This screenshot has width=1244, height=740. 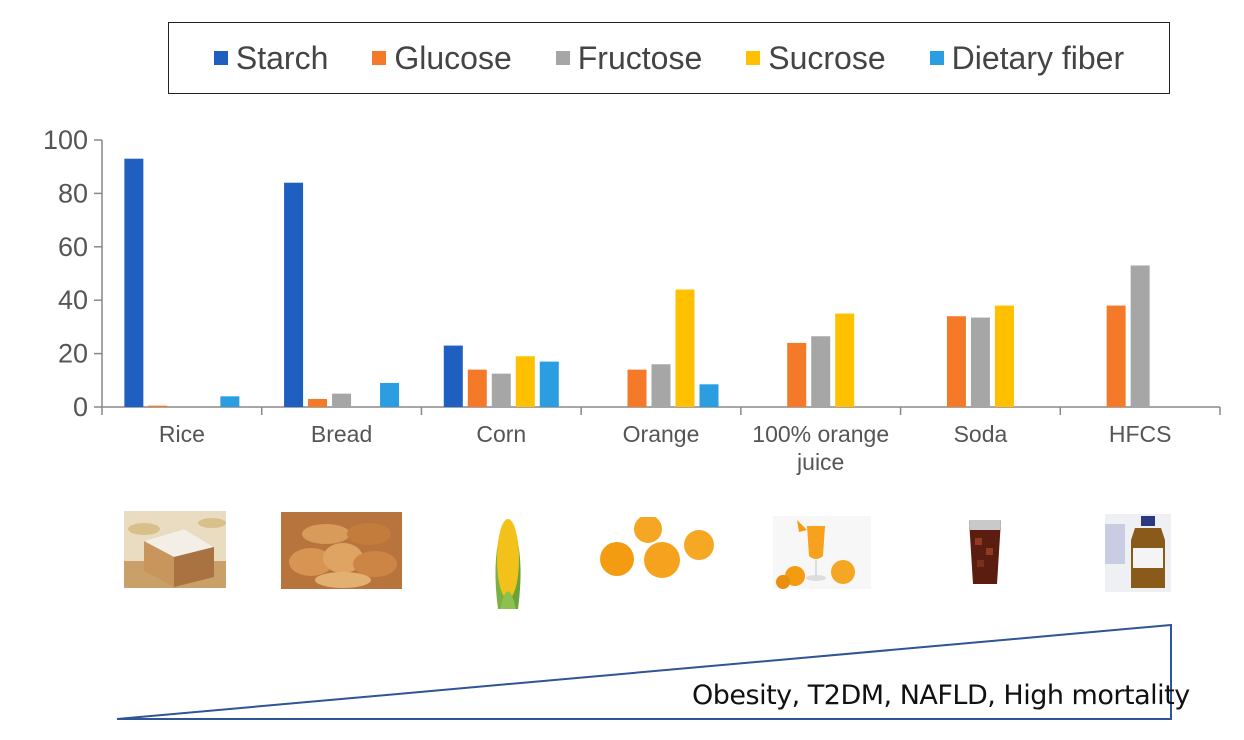 I want to click on soda-image, so click(x=985, y=552).